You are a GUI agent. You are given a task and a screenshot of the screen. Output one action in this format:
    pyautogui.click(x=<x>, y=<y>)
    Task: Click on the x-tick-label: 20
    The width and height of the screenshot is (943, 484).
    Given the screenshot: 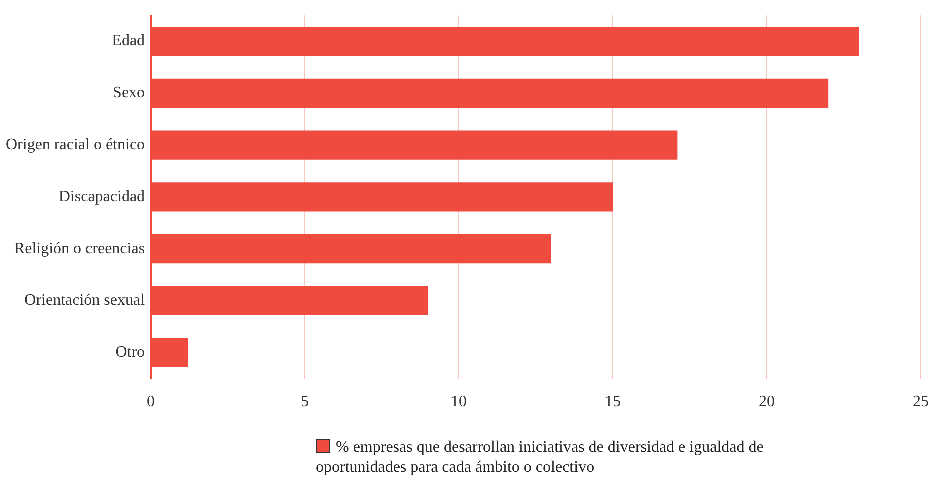 What is the action you would take?
    pyautogui.click(x=767, y=402)
    